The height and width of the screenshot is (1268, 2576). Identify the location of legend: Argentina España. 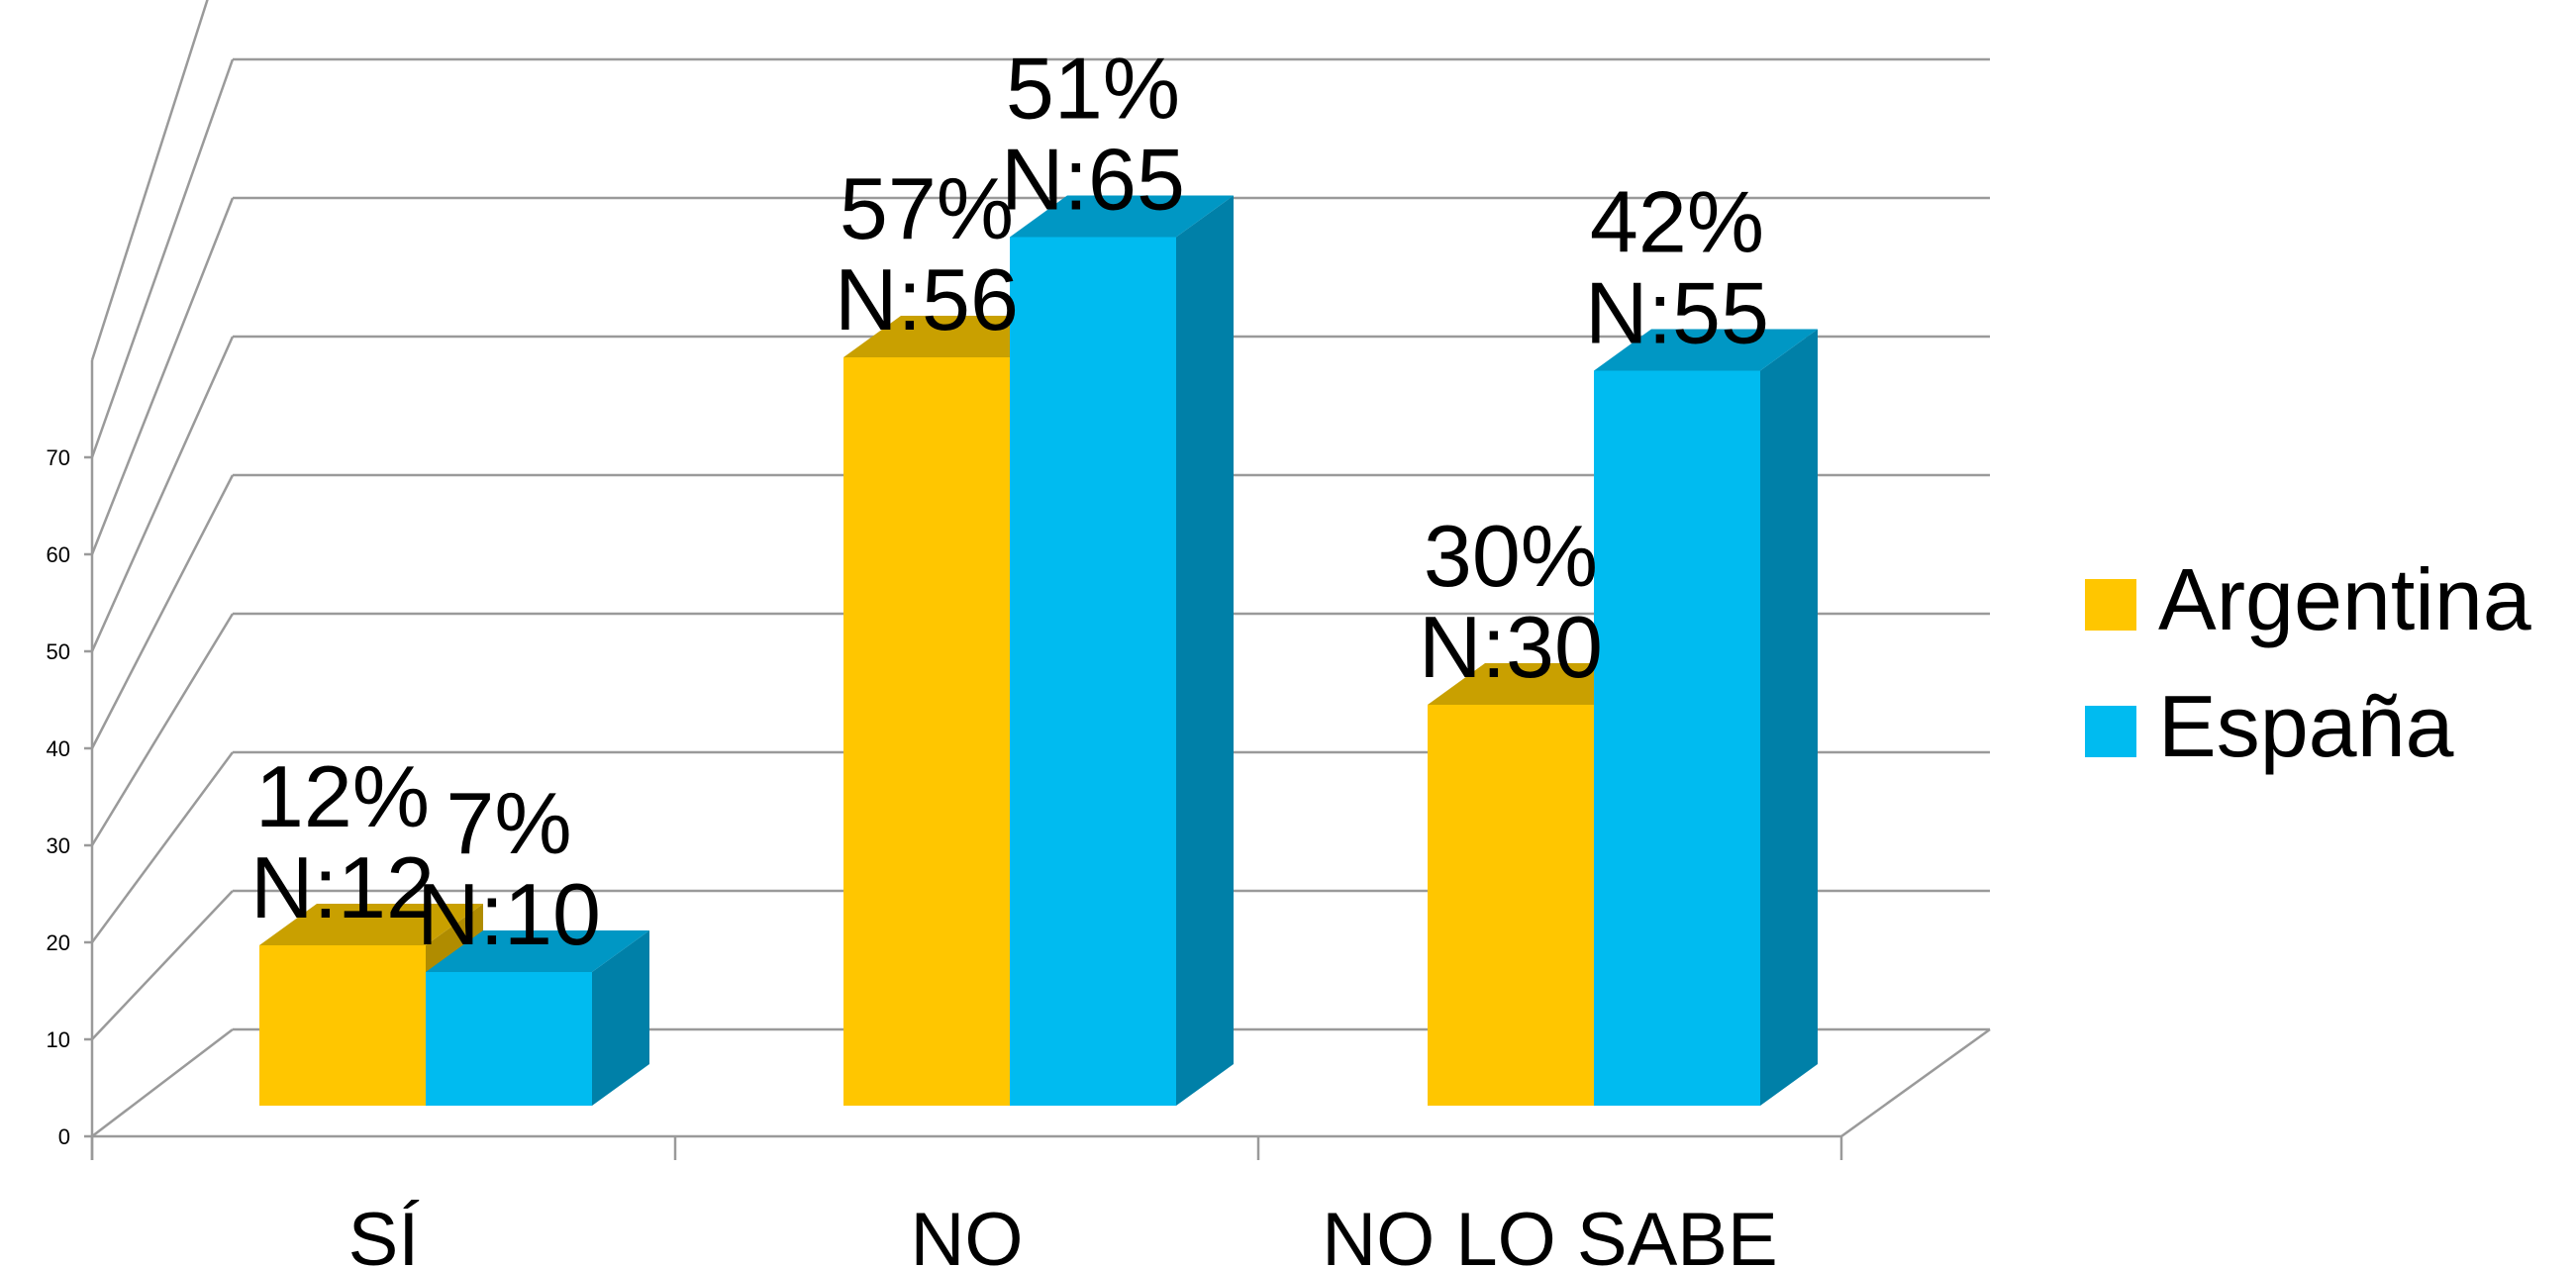
(2308, 662).